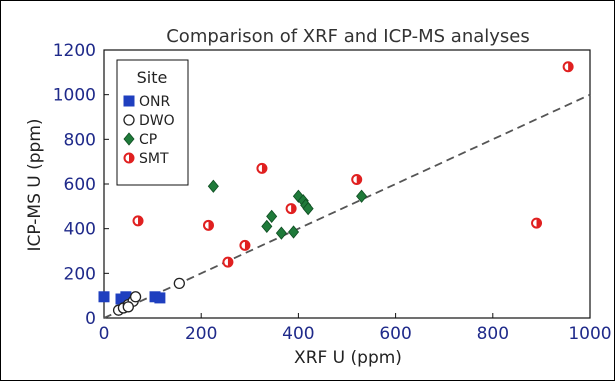  I want to click on y-tick-label: 1000, so click(74, 96).